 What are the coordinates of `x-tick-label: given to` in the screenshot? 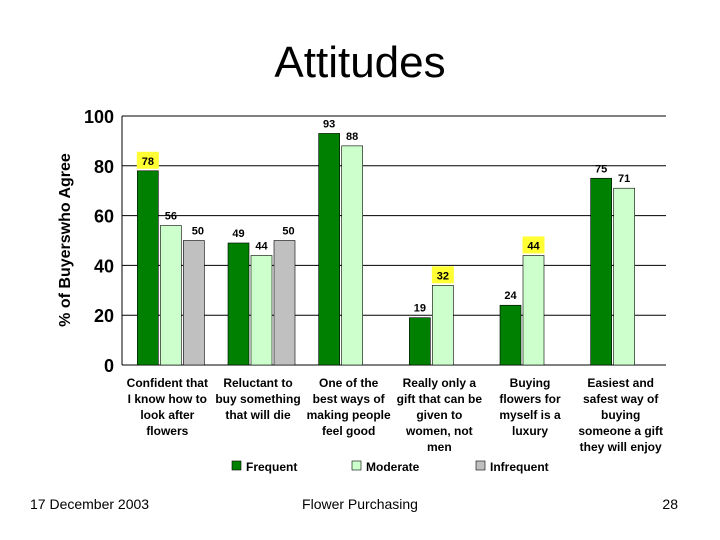 It's located at (439, 415).